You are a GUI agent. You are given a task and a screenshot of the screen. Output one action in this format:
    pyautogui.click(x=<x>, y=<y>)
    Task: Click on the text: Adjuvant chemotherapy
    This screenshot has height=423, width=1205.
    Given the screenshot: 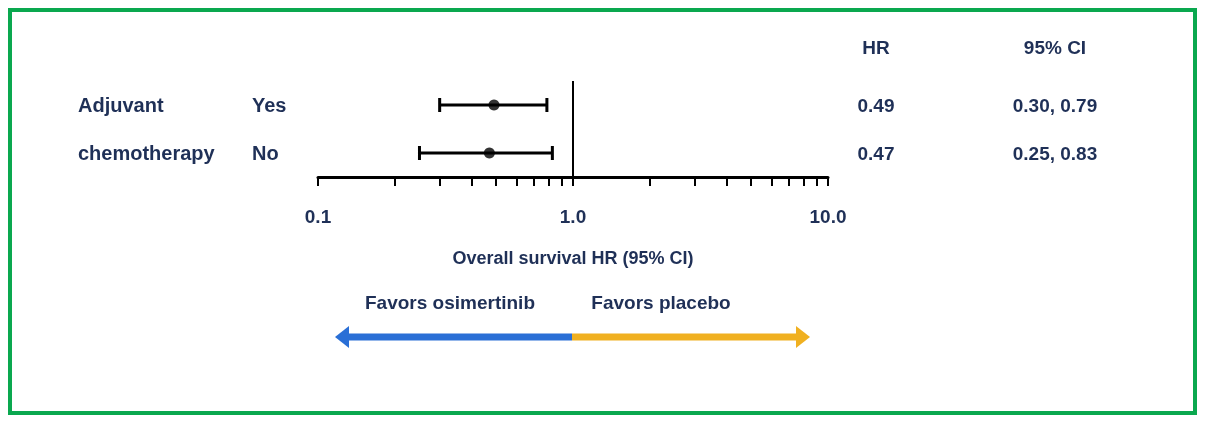 What is the action you would take?
    pyautogui.click(x=146, y=129)
    